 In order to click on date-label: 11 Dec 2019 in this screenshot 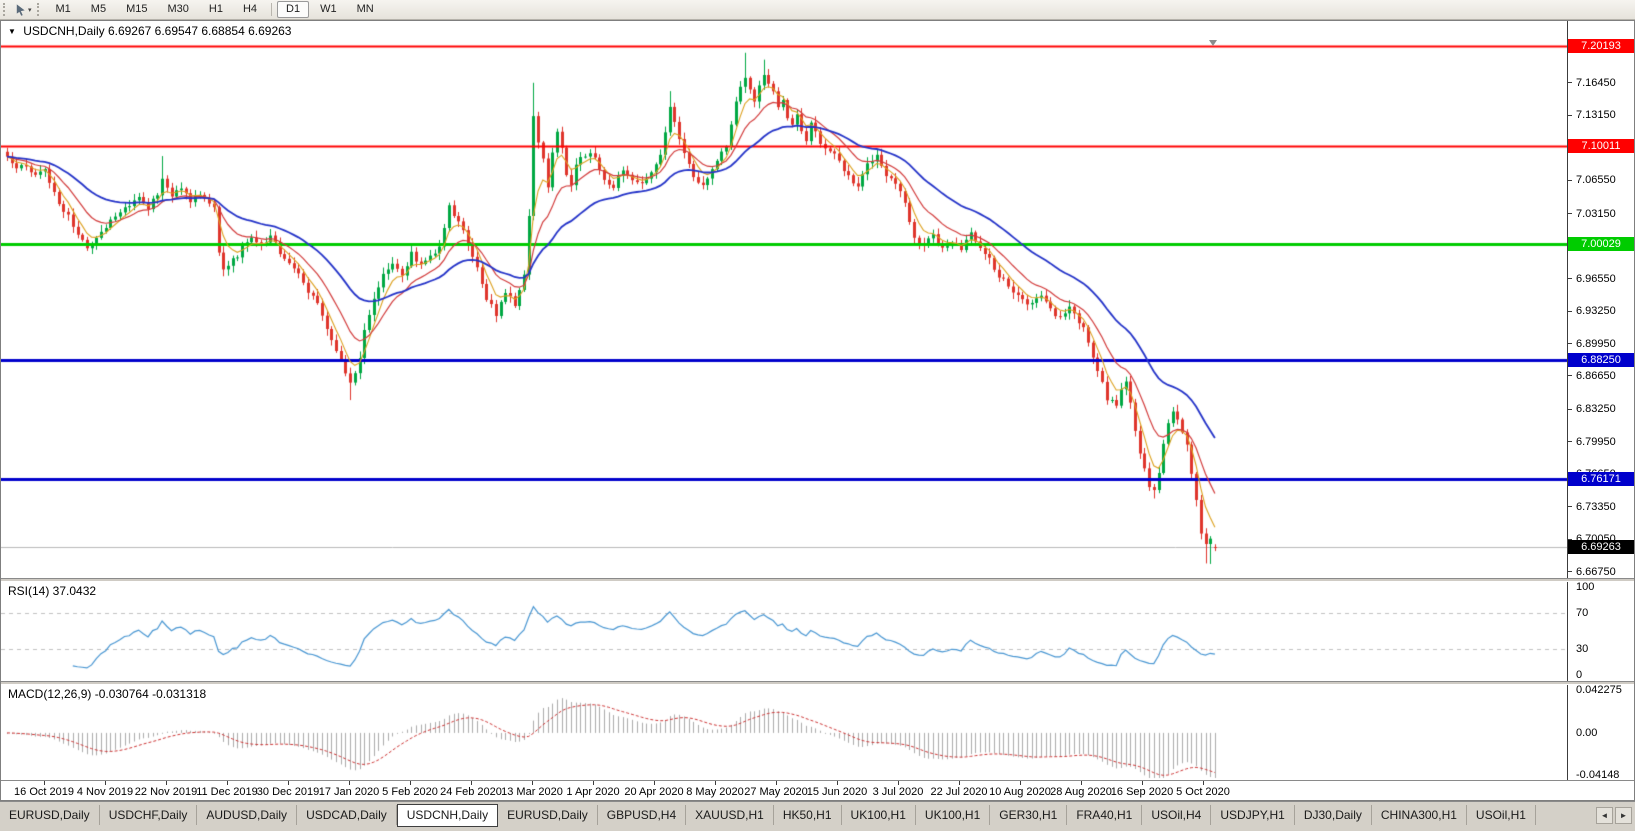, I will do `click(227, 792)`.